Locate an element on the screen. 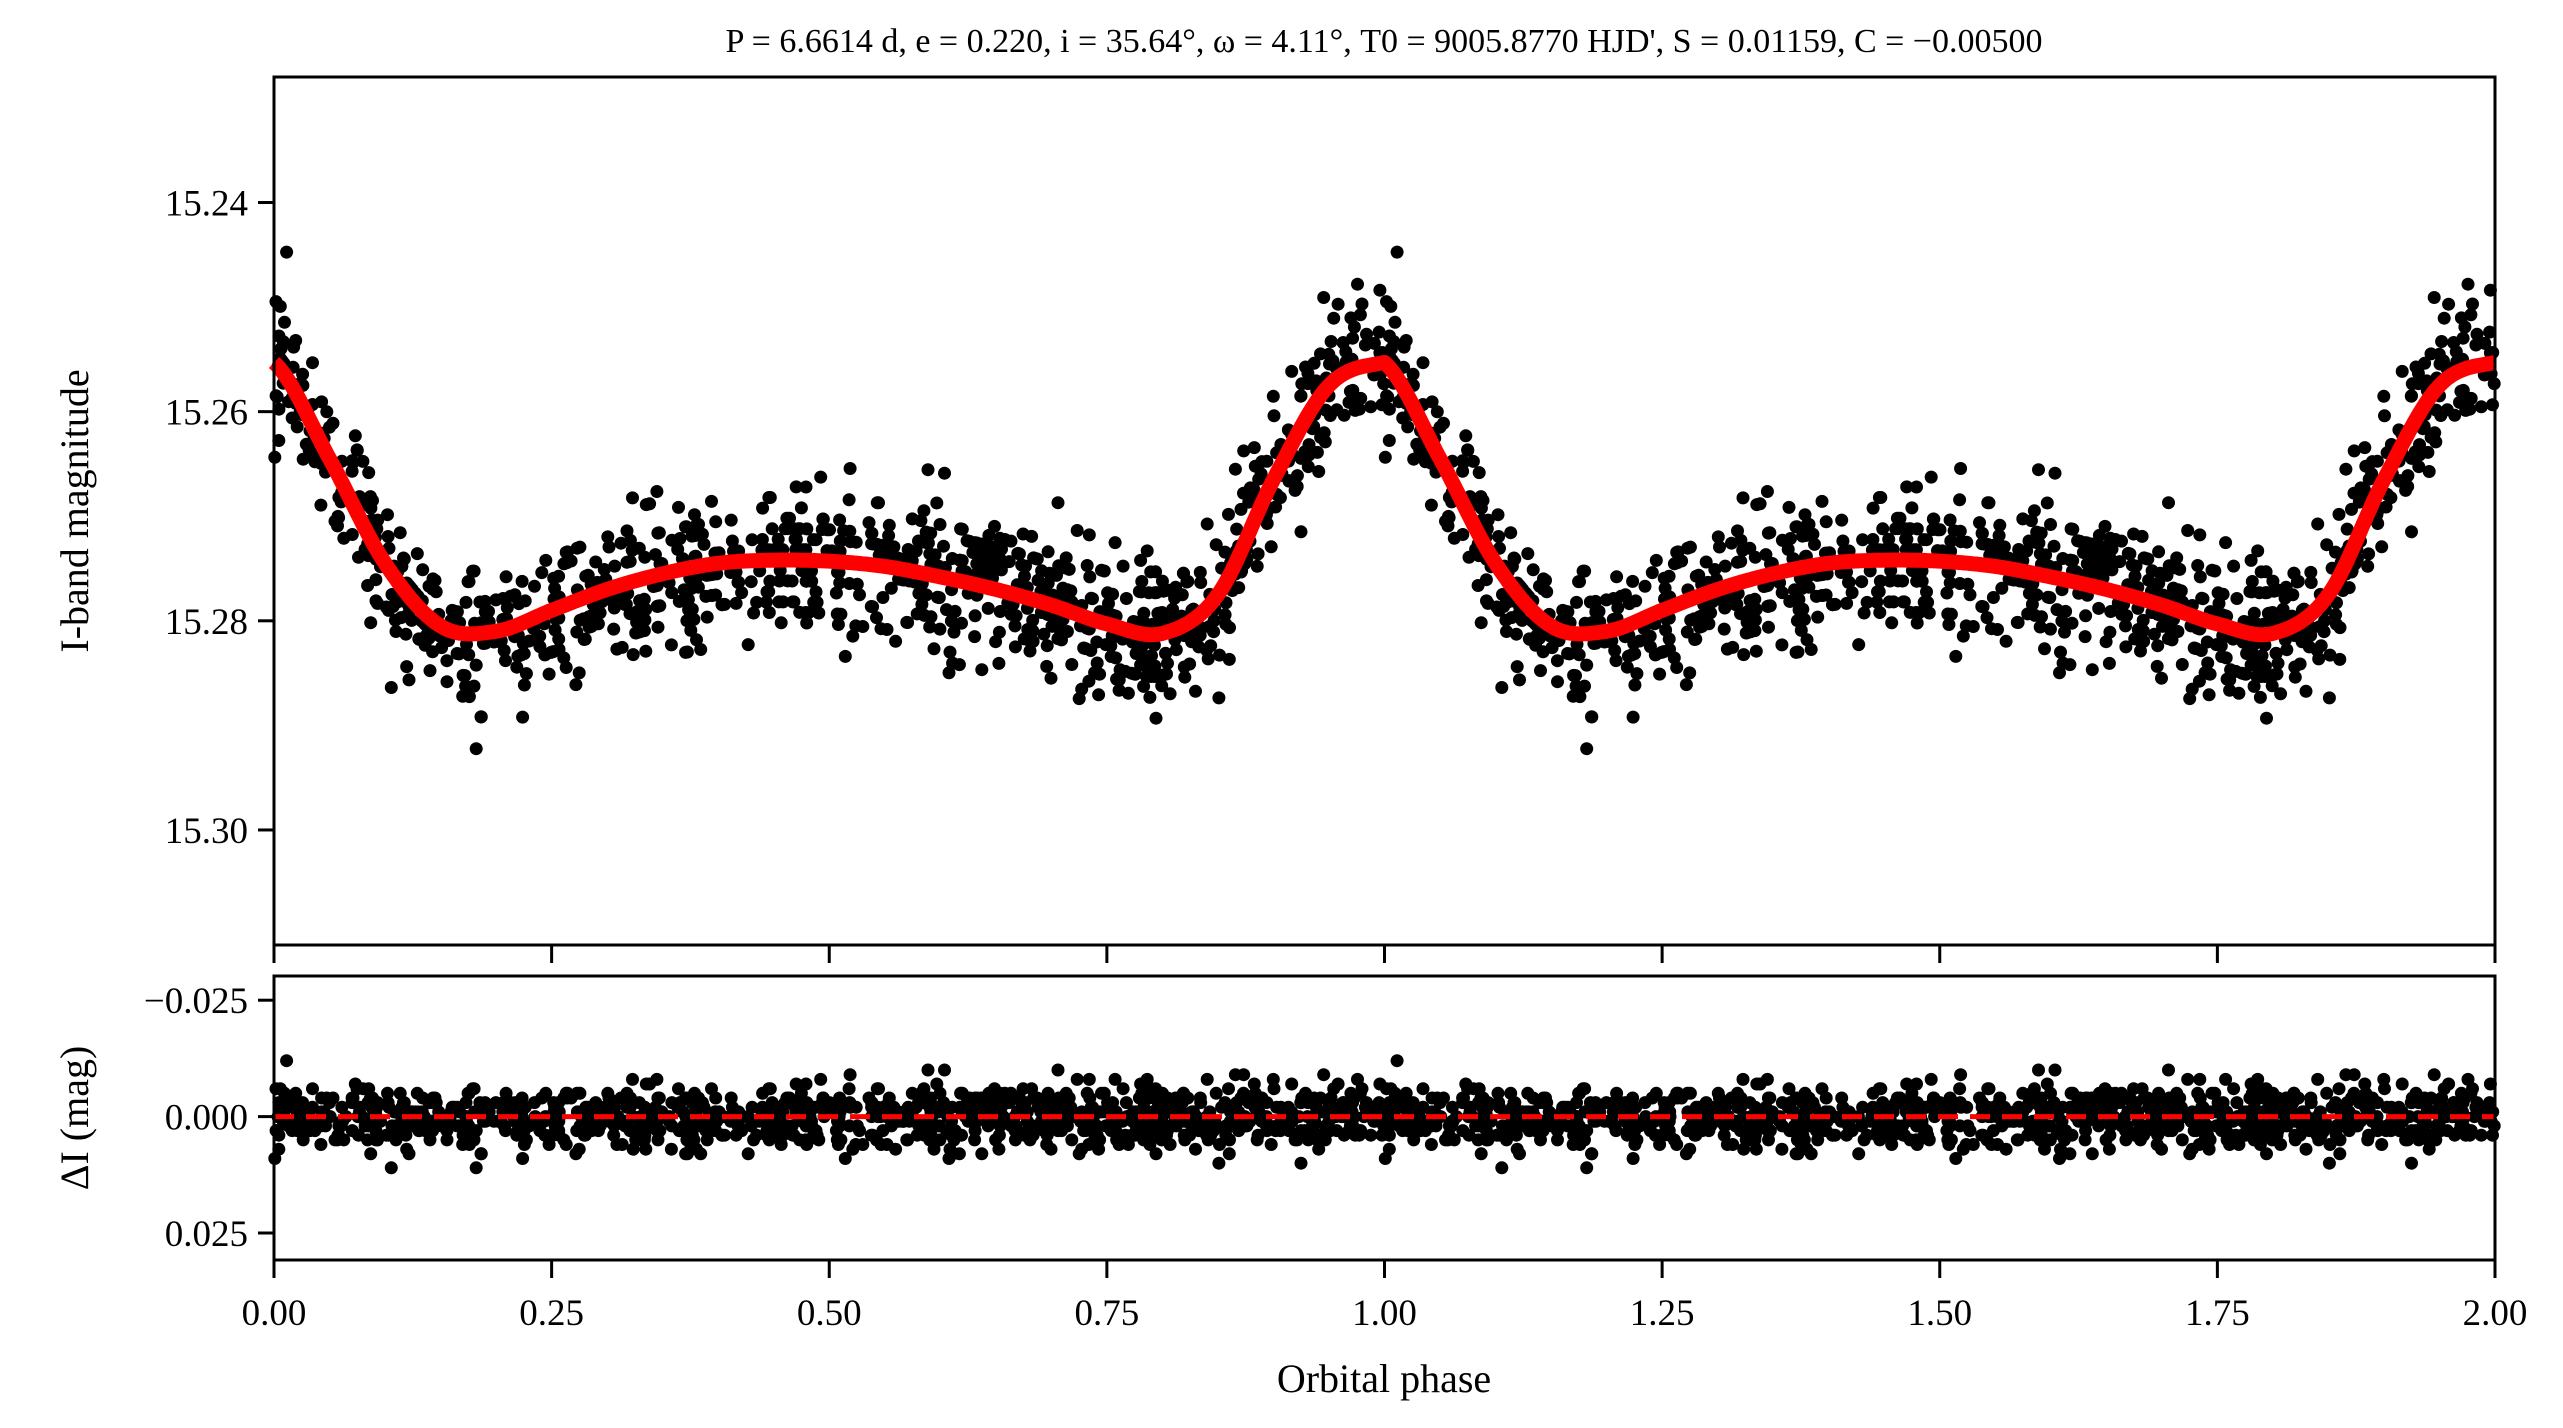  x-tick-label: 0.25 is located at coordinates (551, 1313).